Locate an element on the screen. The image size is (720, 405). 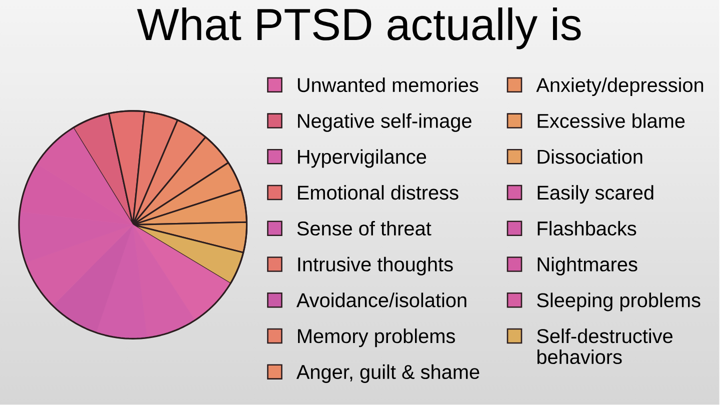
legend-label: Easily scared is located at coordinates (596, 194).